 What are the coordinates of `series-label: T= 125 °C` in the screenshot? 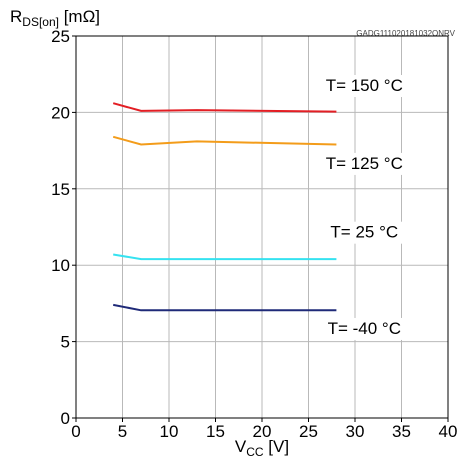 It's located at (364, 163).